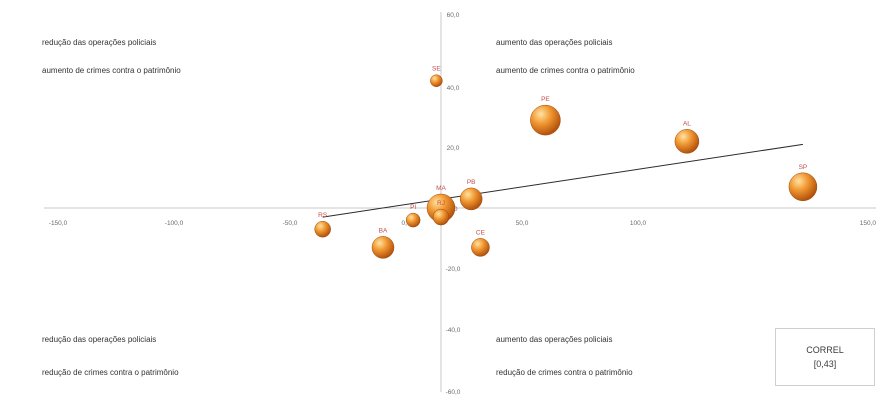  I want to click on x-tick-label: 50,0, so click(522, 223).